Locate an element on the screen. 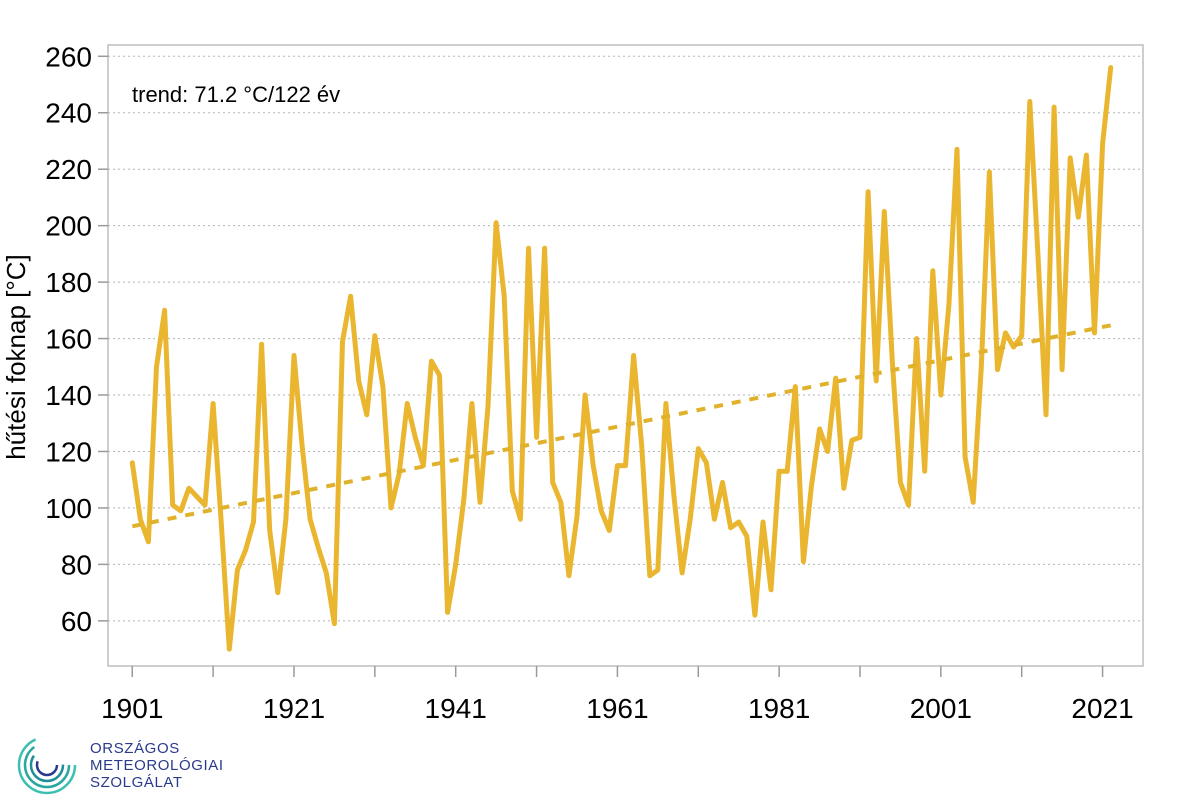 The width and height of the screenshot is (1200, 804). x-tick-label: 1941 is located at coordinates (456, 708).